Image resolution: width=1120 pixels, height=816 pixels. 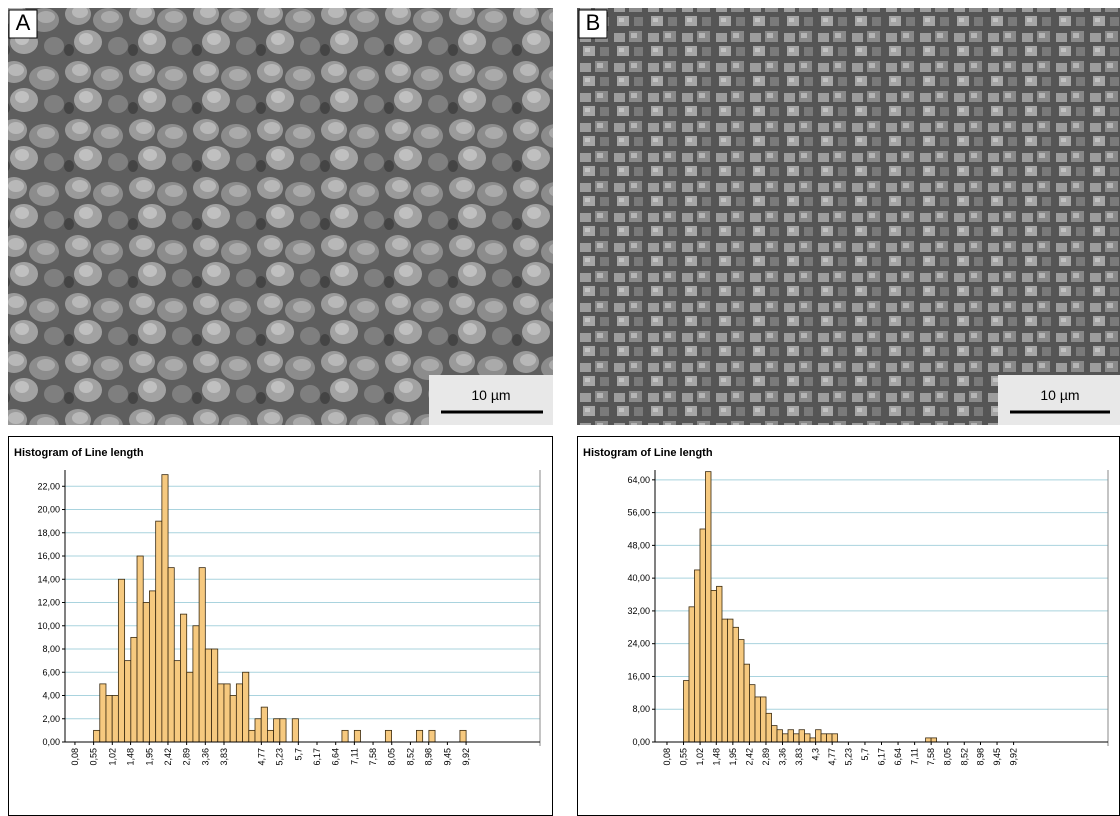 What do you see at coordinates (187, 757) in the screenshot?
I see `x-tick-label: 2,89` at bounding box center [187, 757].